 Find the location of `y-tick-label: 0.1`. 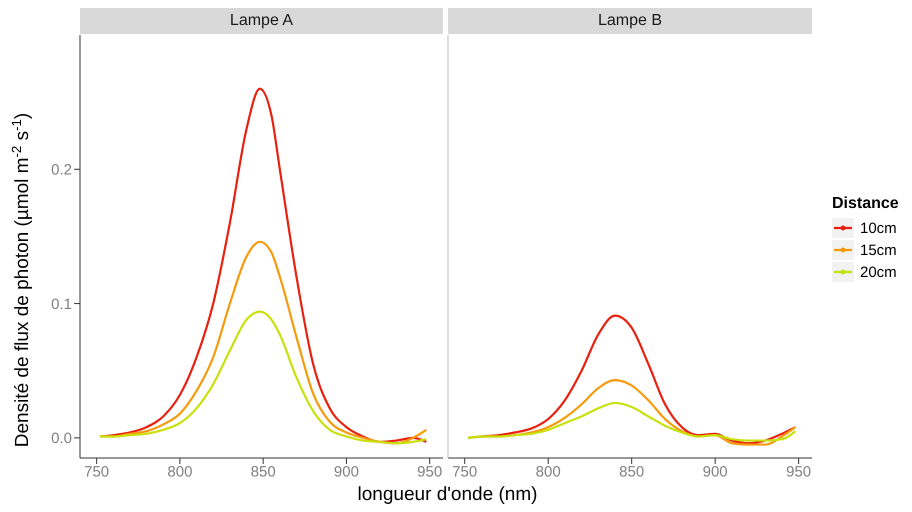

y-tick-label: 0.1 is located at coordinates (61, 304).